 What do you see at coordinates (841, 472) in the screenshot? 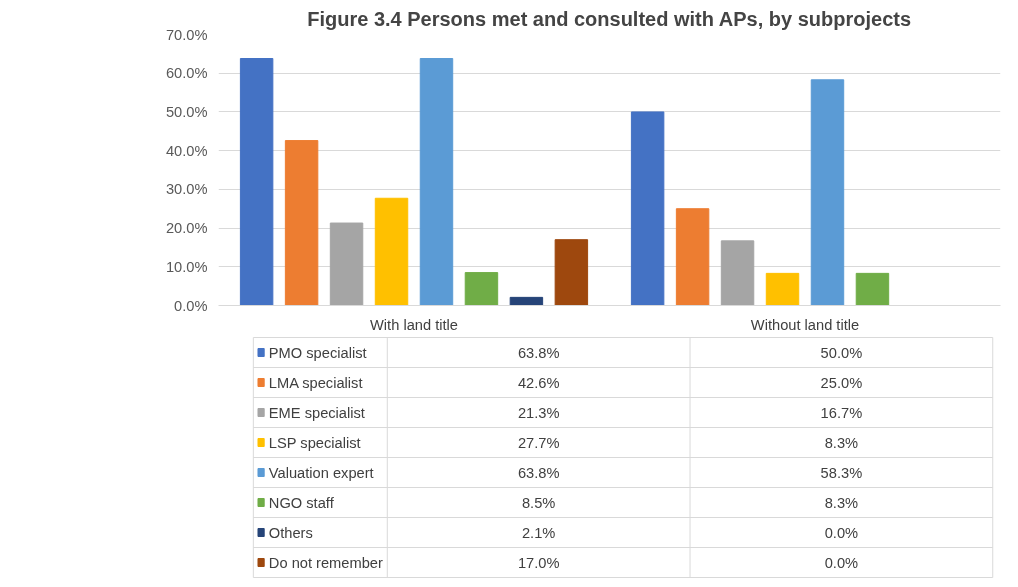
I see `data-label: 58.3%` at bounding box center [841, 472].